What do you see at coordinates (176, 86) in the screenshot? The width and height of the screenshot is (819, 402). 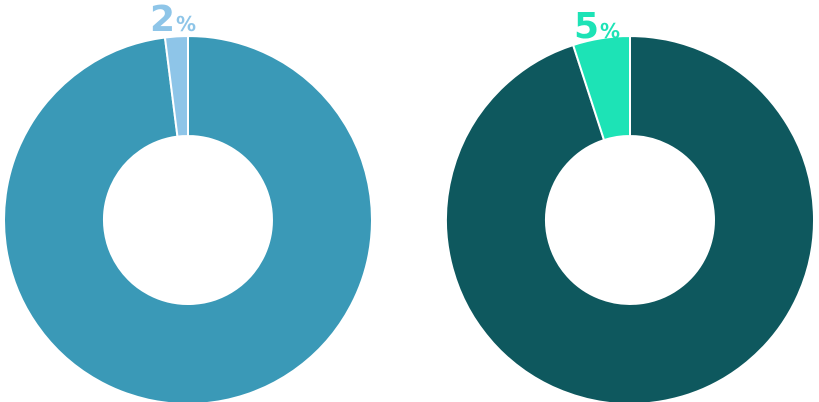 I see `donut-left-slice-highlight` at bounding box center [176, 86].